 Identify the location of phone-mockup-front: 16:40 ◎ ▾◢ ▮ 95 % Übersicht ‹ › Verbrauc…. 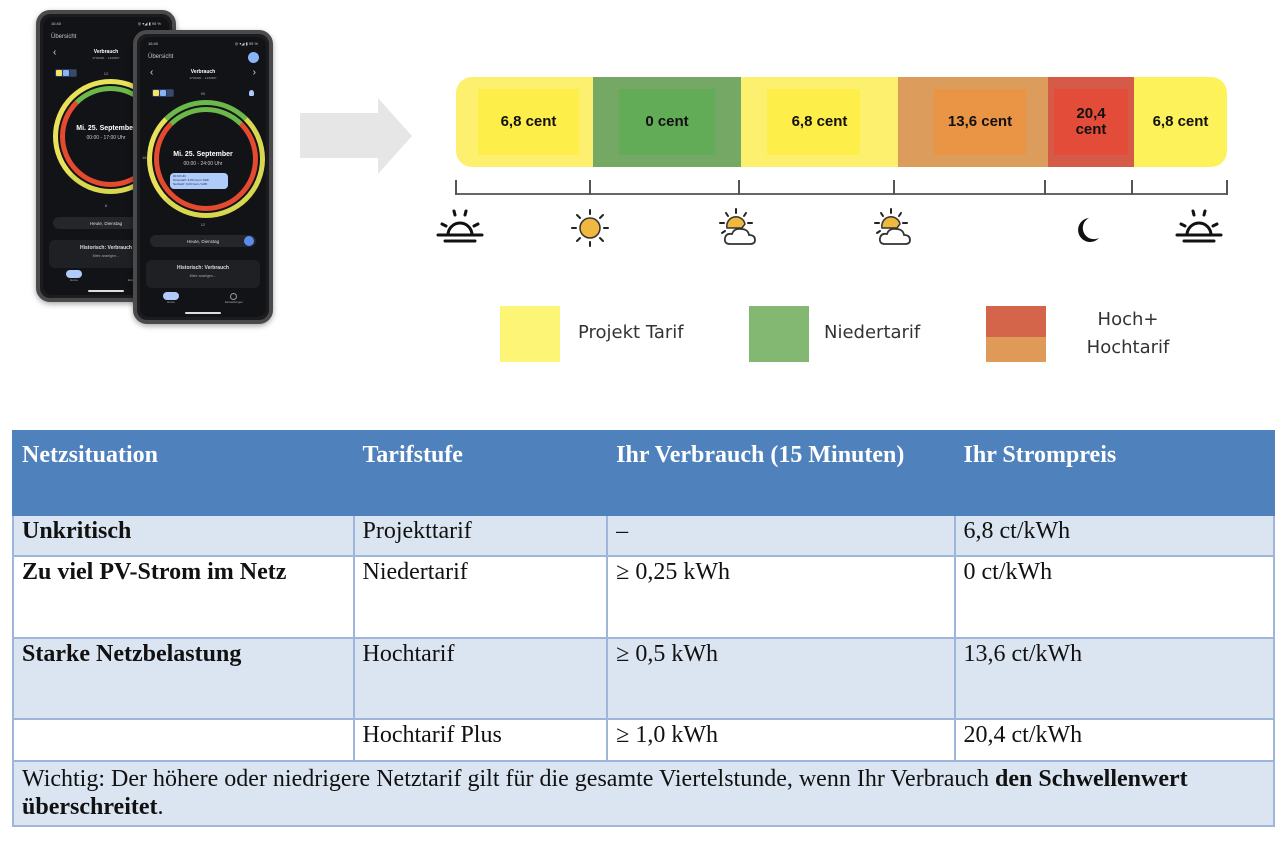
(203, 177).